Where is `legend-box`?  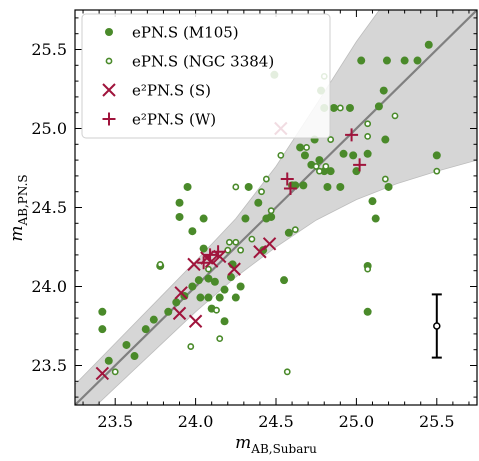
legend-box is located at coordinates (206, 76).